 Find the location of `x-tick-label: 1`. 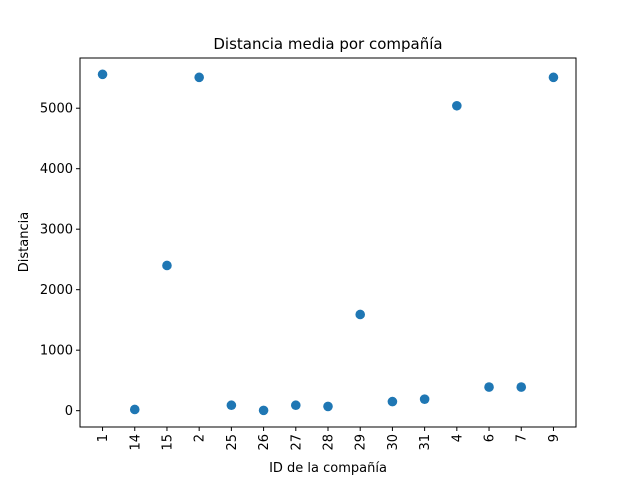

x-tick-label: 1 is located at coordinates (103, 438).